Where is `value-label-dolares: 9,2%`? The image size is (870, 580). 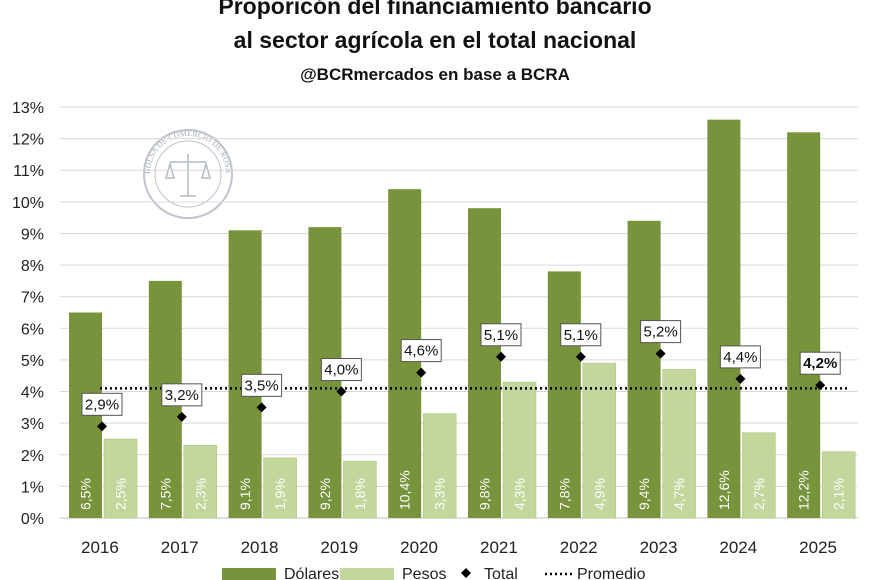
value-label-dolares: 9,2% is located at coordinates (325, 494).